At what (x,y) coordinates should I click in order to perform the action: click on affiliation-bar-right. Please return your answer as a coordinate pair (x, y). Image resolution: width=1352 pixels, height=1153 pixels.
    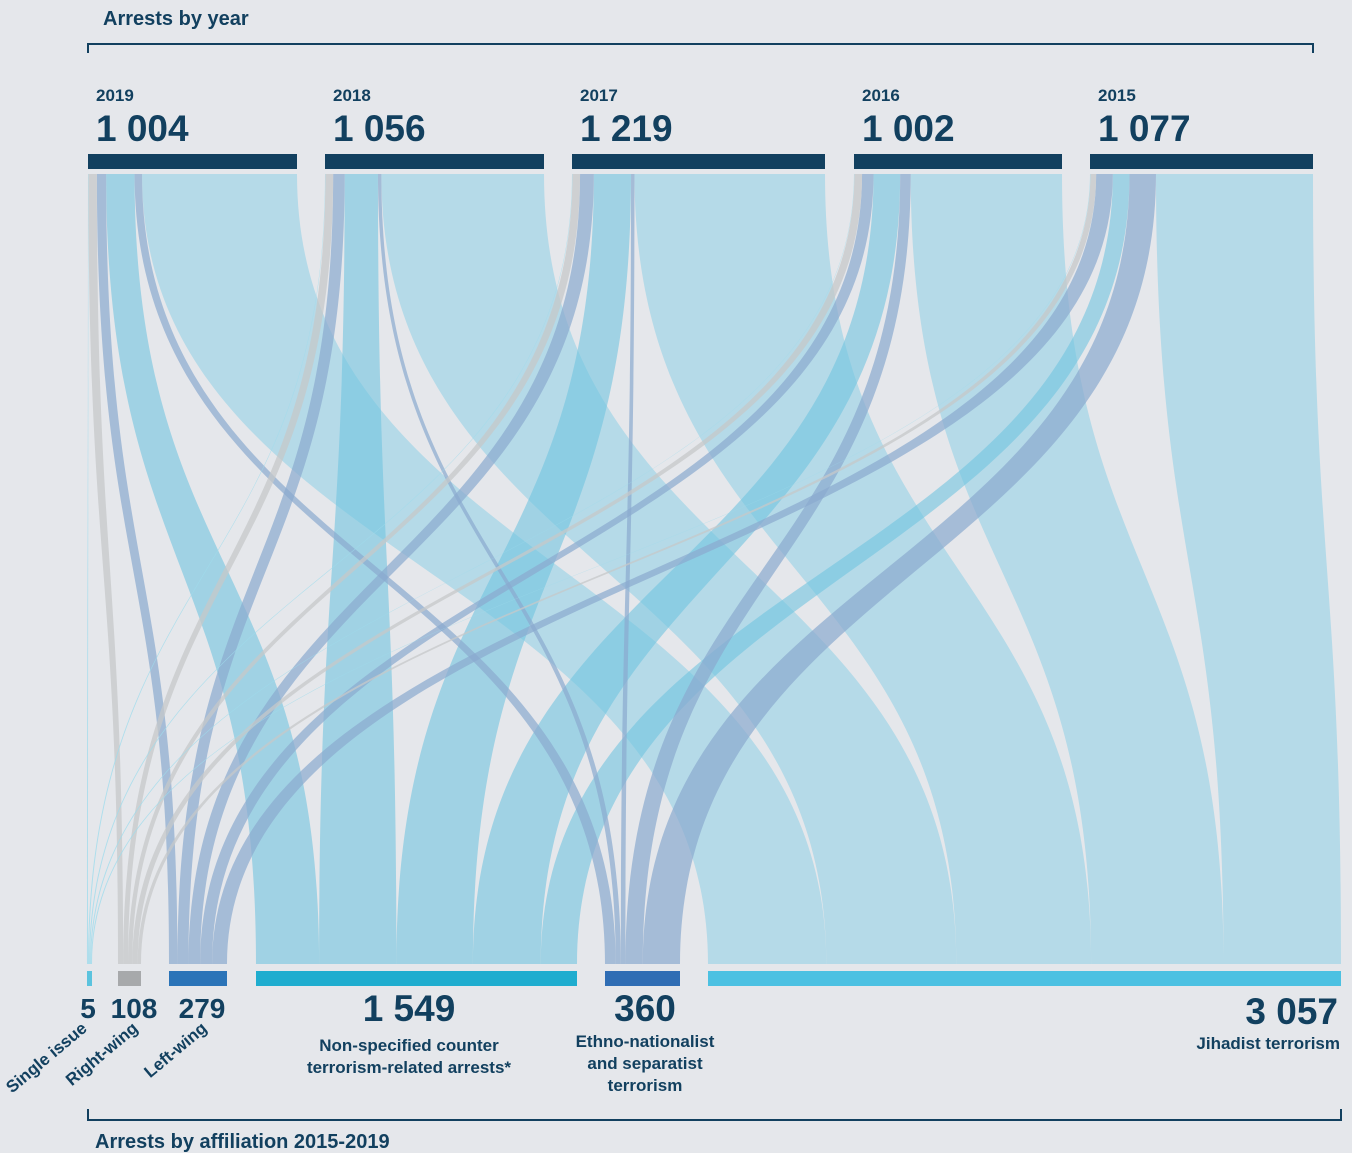
    Looking at the image, I should click on (129, 978).